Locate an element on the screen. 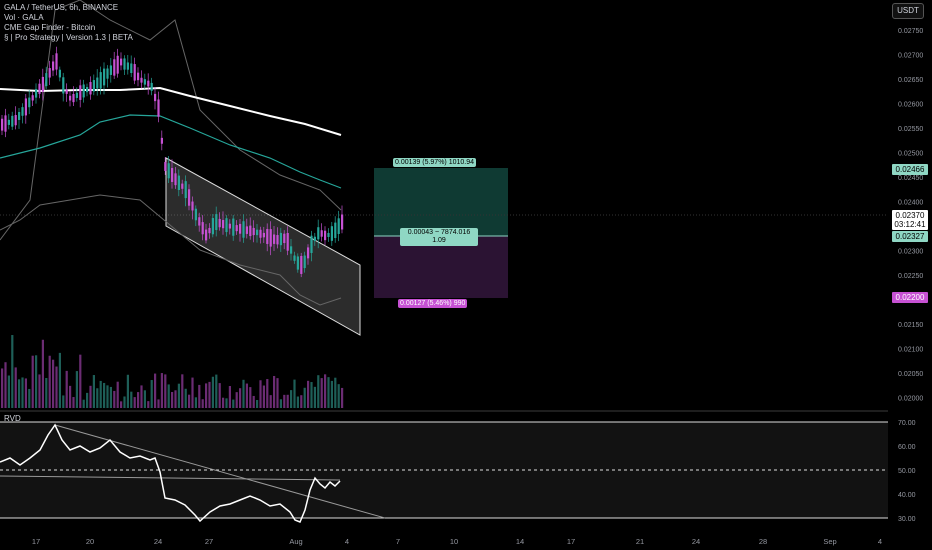 Image resolution: width=932 pixels, height=550 pixels. loss-zone is located at coordinates (441, 267).